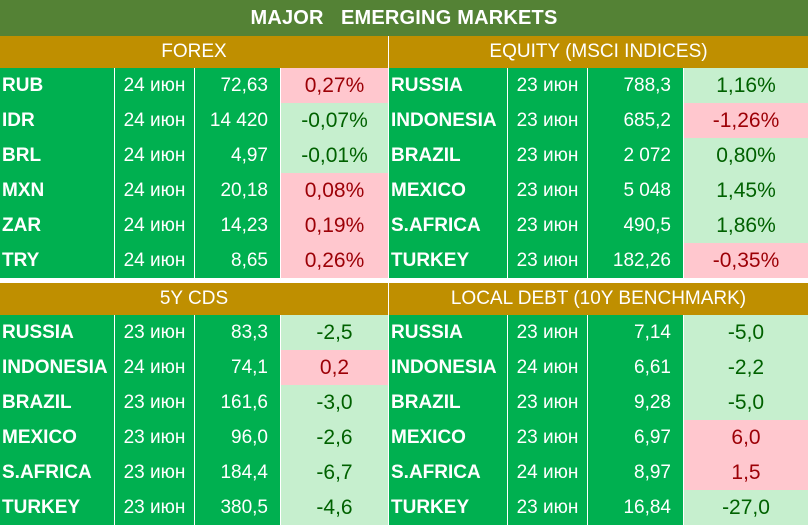 This screenshot has height=525, width=808. Describe the element at coordinates (57, 155) in the screenshot. I see `row-name: BRL` at that location.